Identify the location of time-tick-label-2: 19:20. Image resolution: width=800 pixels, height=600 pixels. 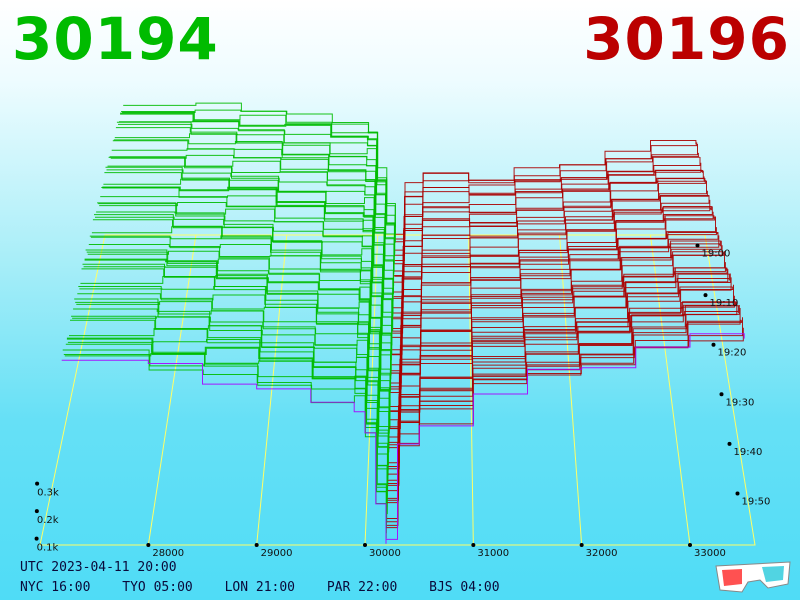
(732, 353).